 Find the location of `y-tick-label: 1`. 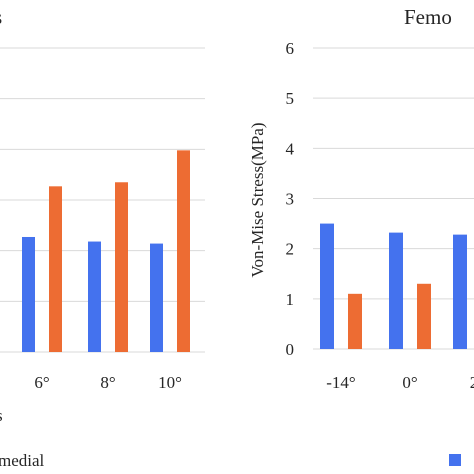

y-tick-label: 1 is located at coordinates (290, 299).